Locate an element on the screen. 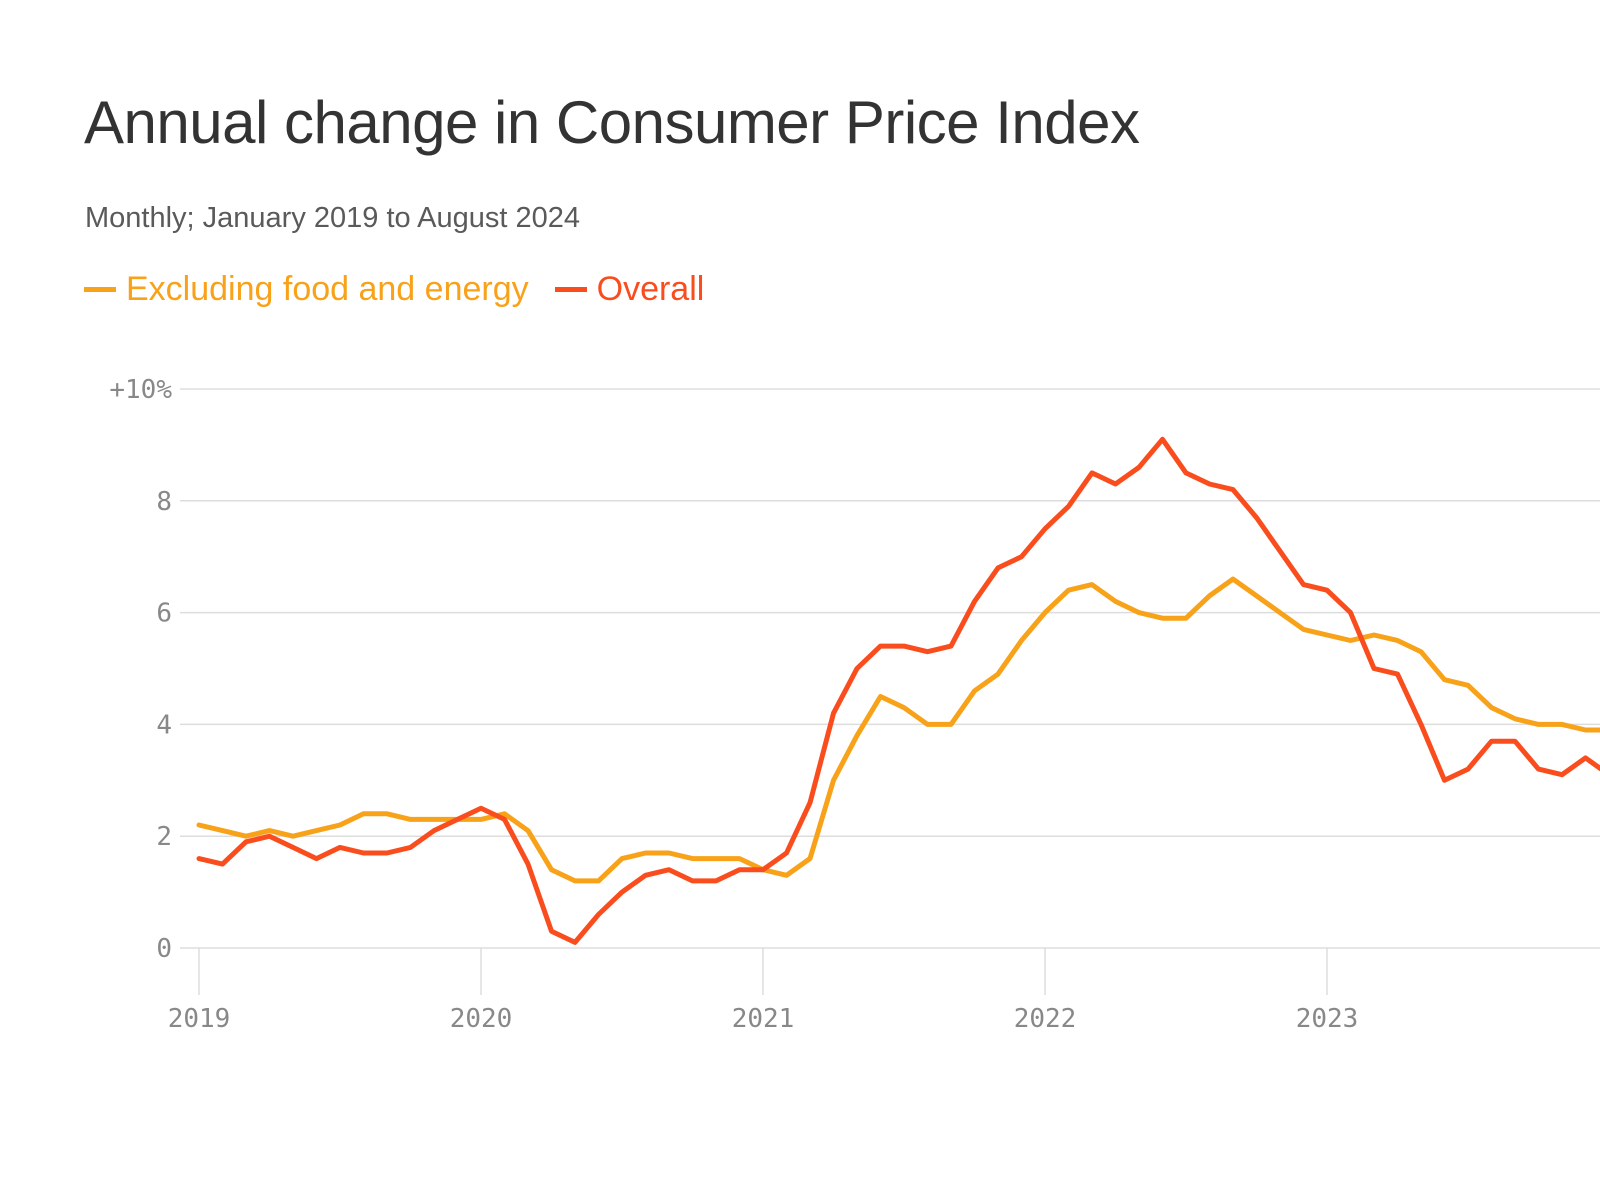 The image size is (1600, 1200). x-tick-label: 2022 is located at coordinates (1045, 1019).